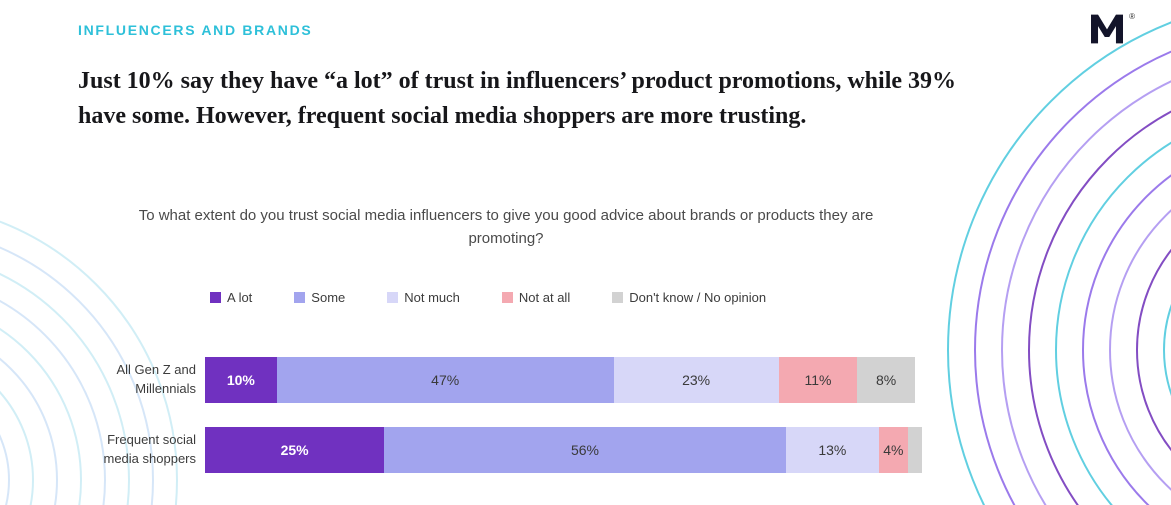 This screenshot has height=505, width=1171. Describe the element at coordinates (544, 297) in the screenshot. I see `legend-label: Not at all` at that location.